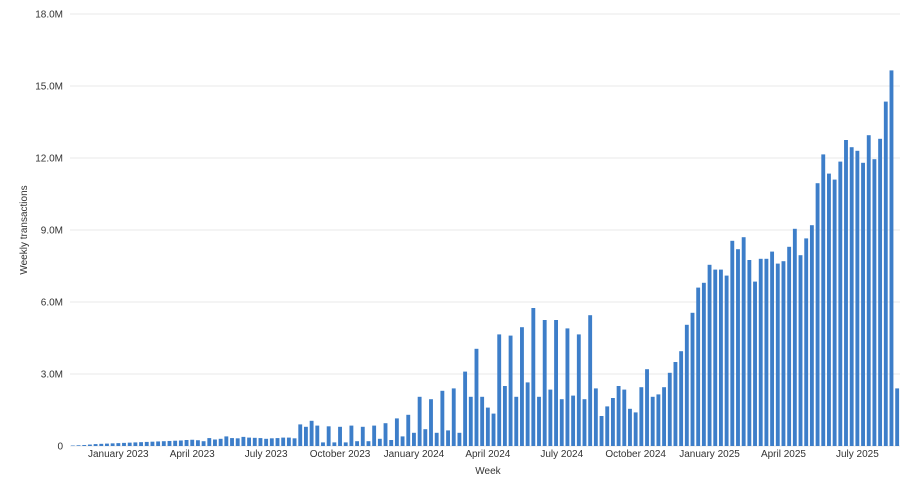  What do you see at coordinates (487, 454) in the screenshot?
I see `x-tick-label: April 2024` at bounding box center [487, 454].